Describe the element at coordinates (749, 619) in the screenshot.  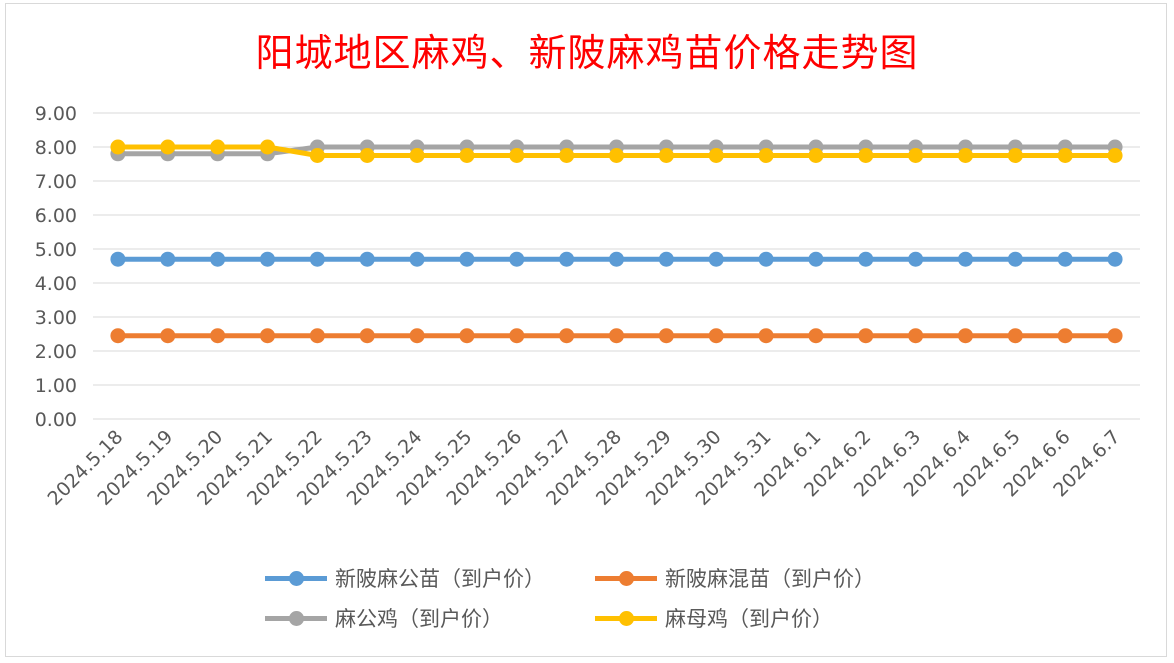
I see `legend-label-series-4: 麻母鸡（到户价）` at that location.